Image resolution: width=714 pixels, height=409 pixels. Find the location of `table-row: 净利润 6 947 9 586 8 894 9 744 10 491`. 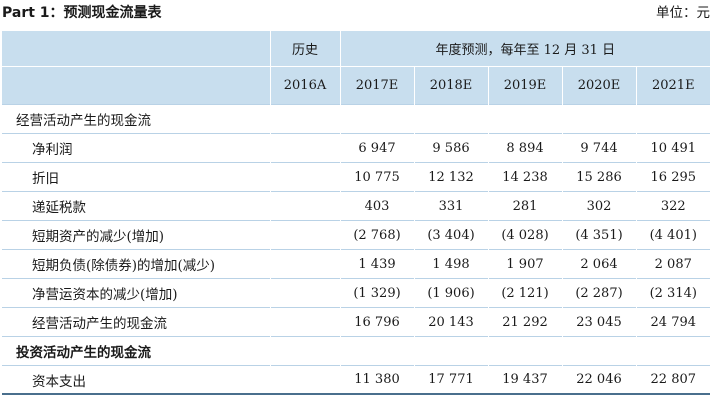

table-row: 净利润 6 947 9 586 8 894 9 744 10 491 is located at coordinates (356, 148).